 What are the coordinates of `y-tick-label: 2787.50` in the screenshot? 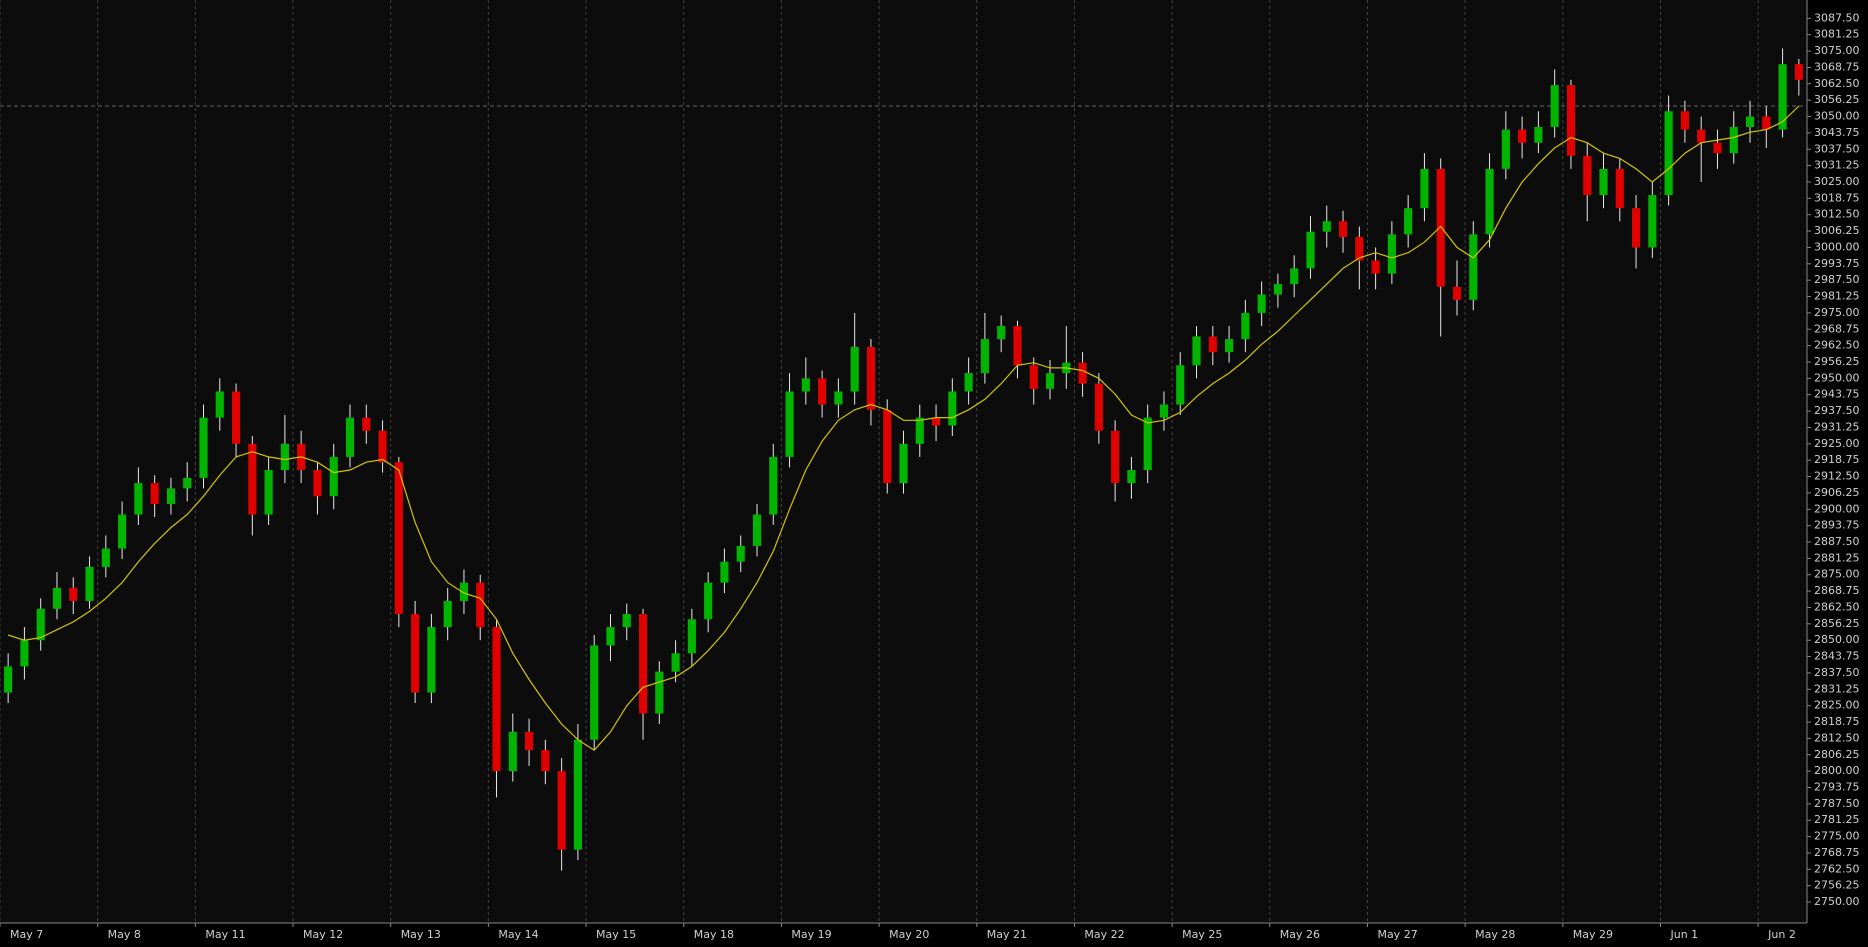 It's located at (1837, 803).